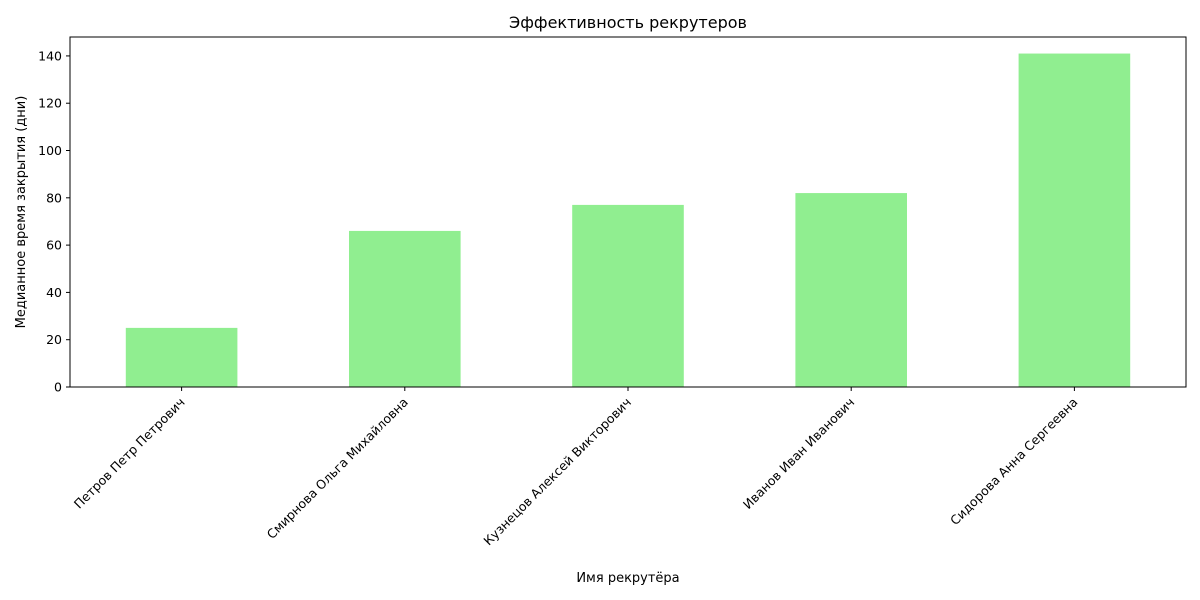  I want to click on y-tick-label: 60, so click(54, 245).